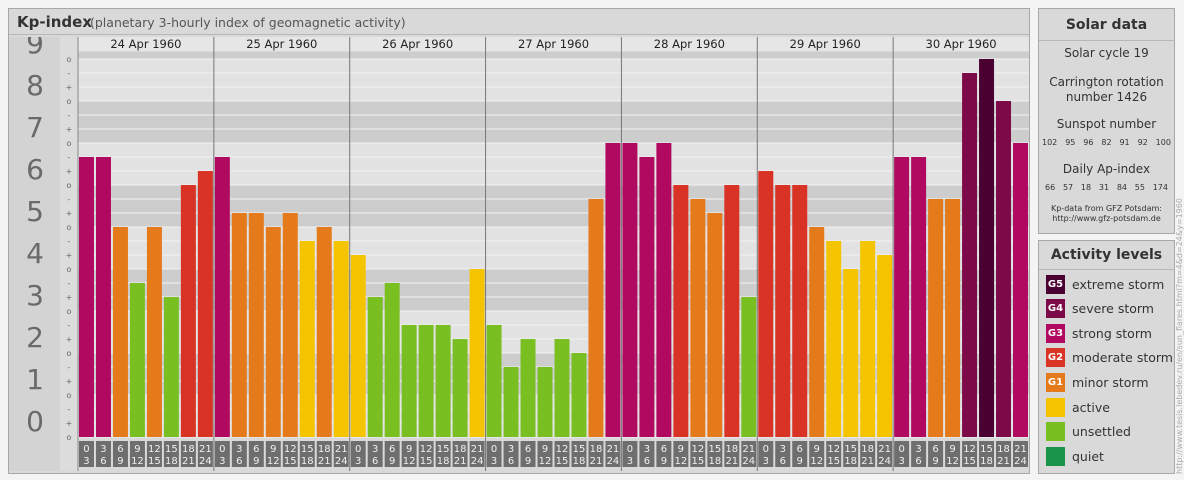  Describe the element at coordinates (35, 169) in the screenshot. I see `y-tick-label: 6` at that location.